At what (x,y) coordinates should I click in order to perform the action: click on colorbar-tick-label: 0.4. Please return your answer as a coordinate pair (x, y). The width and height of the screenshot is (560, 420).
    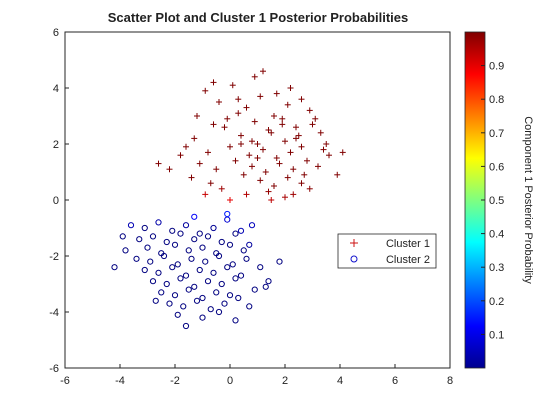
    Looking at the image, I should click on (496, 235).